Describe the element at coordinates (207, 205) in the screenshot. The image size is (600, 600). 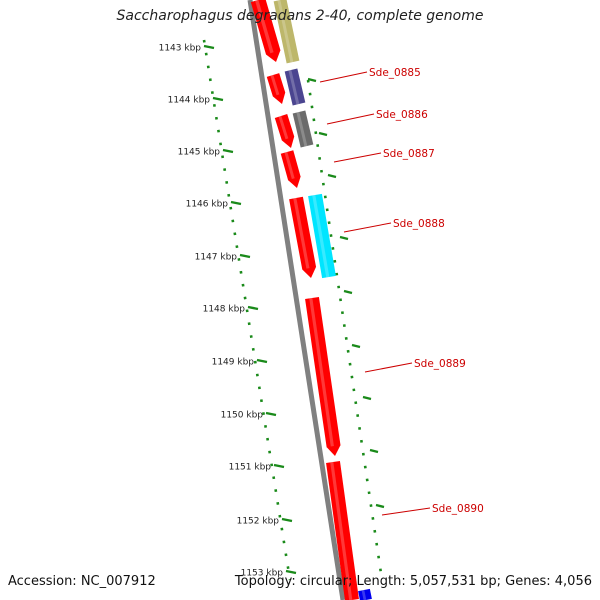
I see `scale-label: 1146 kbp` at that location.